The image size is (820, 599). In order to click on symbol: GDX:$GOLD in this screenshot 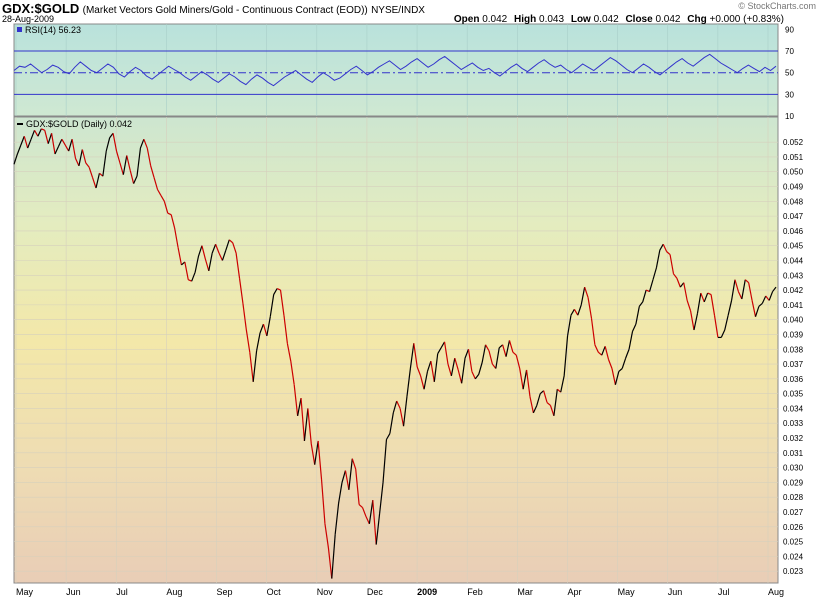, I will do `click(41, 8)`.